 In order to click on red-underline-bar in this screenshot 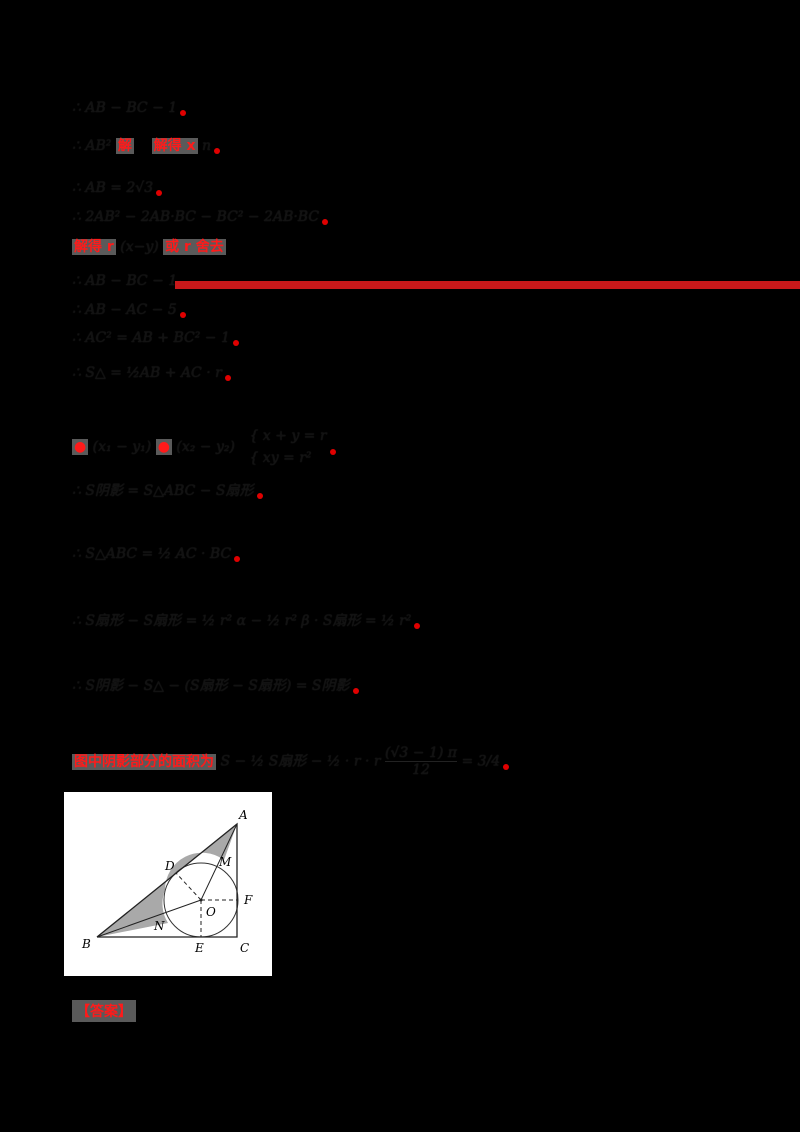, I will do `click(487, 285)`.